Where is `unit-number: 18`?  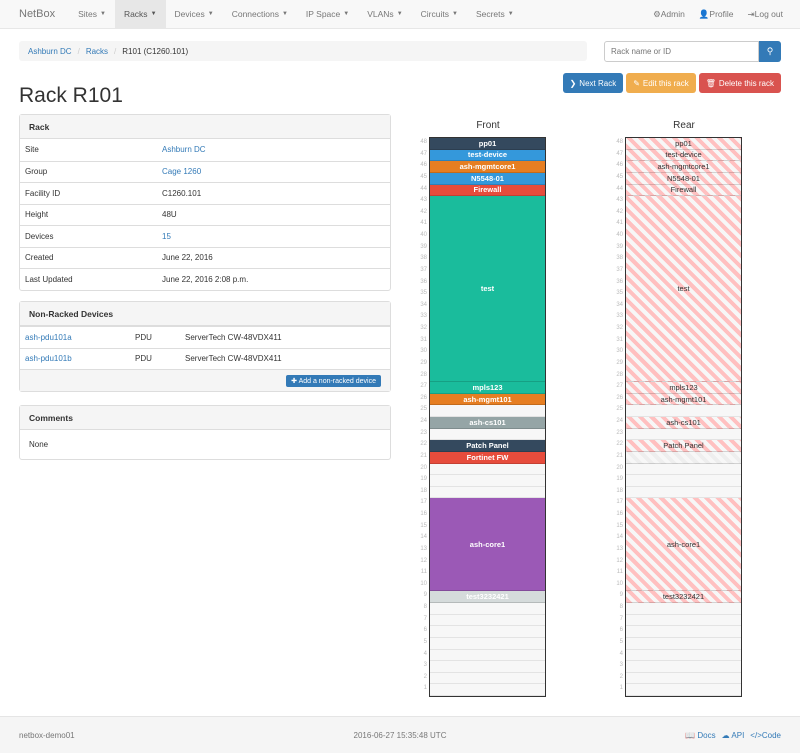
unit-number: 18 is located at coordinates (423, 490).